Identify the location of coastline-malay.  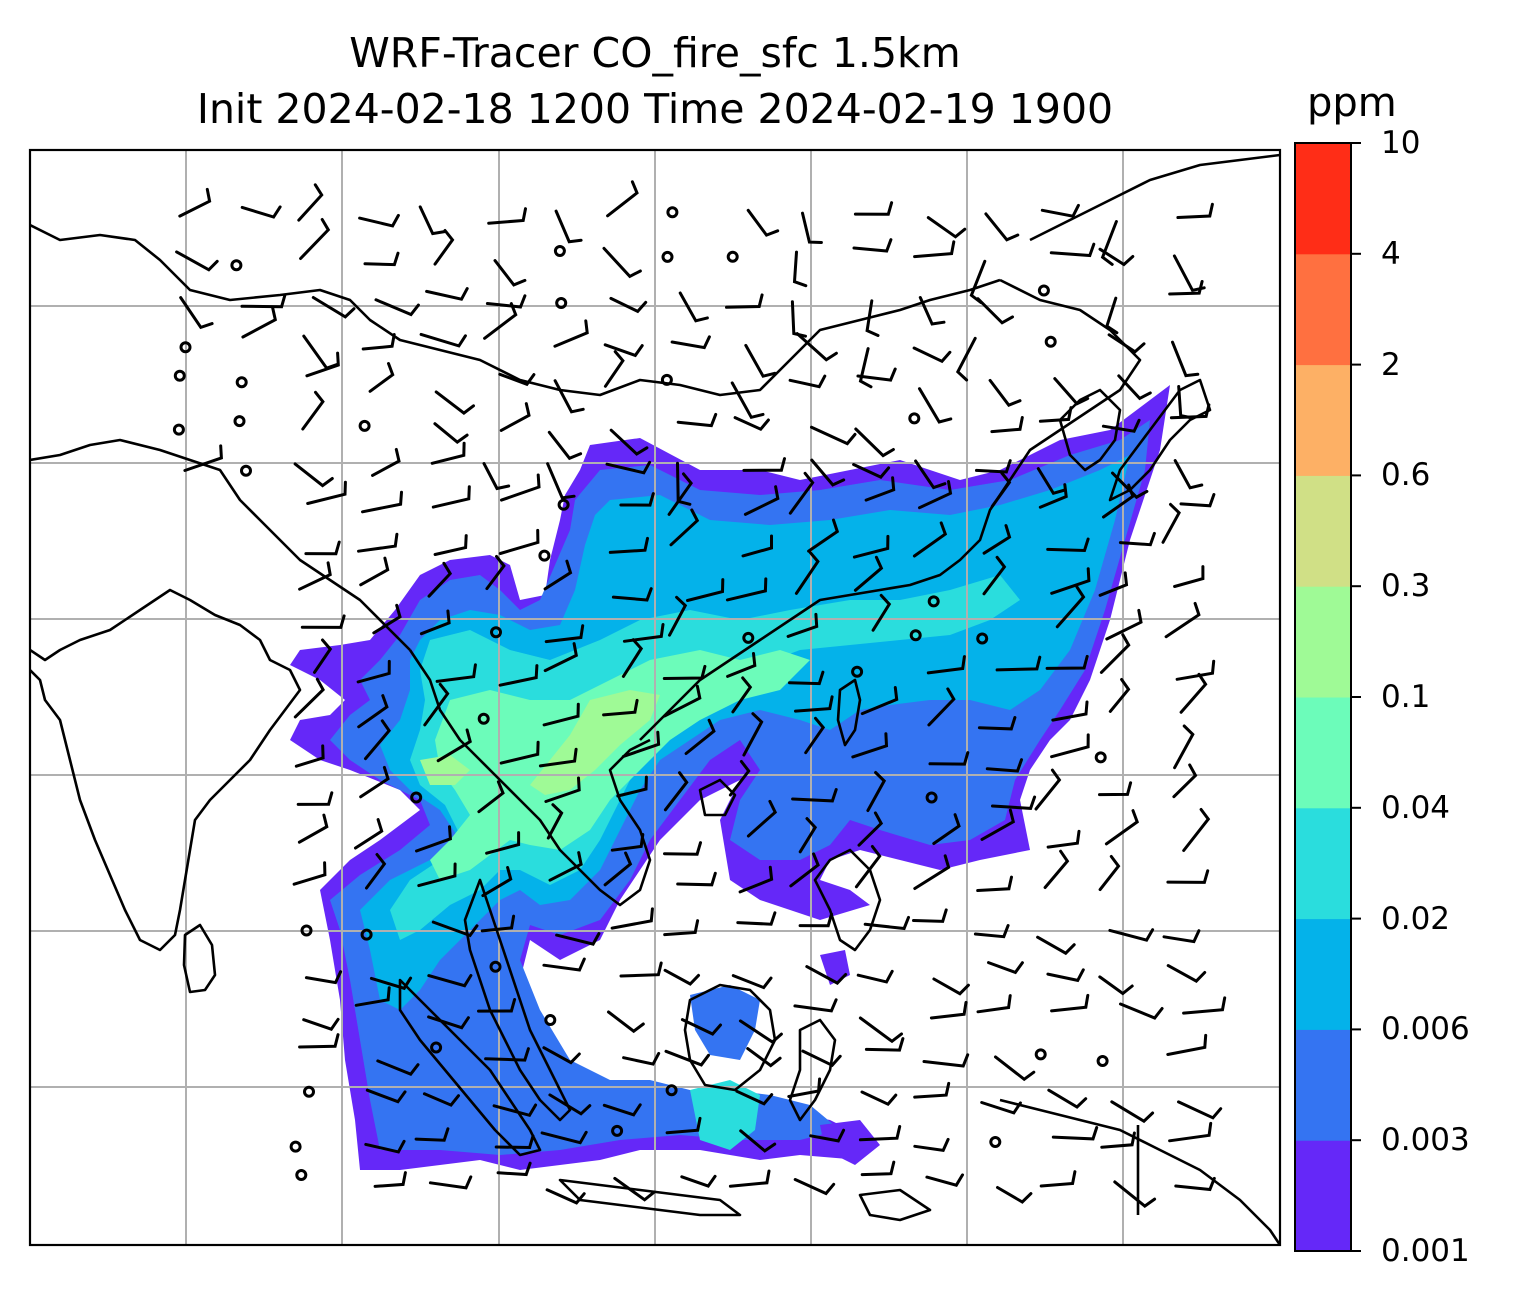
(517, 1000).